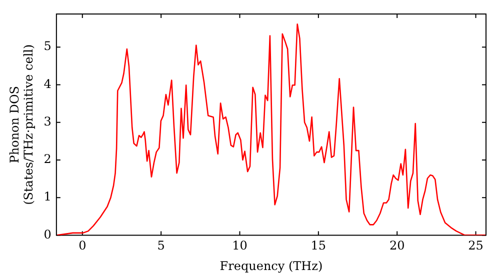 The width and height of the screenshot is (500, 280). What do you see at coordinates (397, 245) in the screenshot?
I see `x-tick-label: 20` at bounding box center [397, 245].